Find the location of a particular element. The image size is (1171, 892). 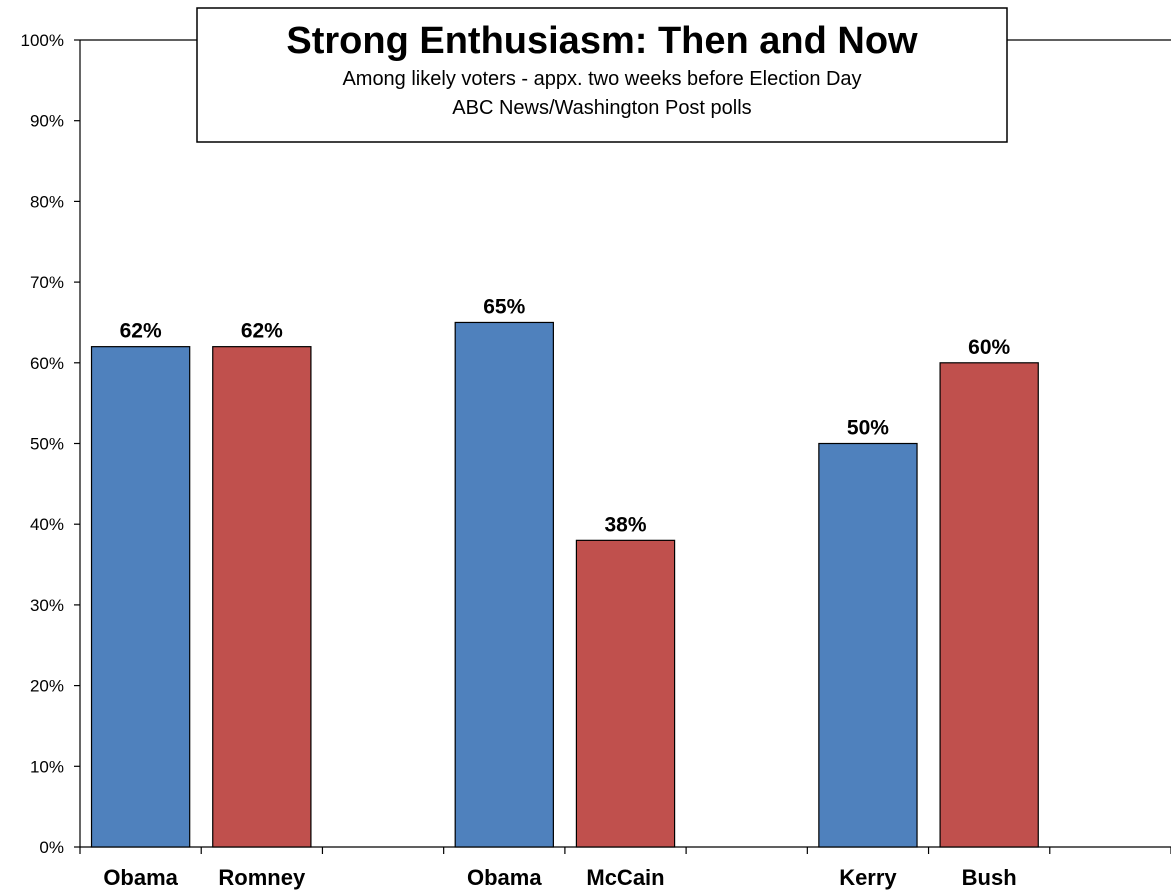

y-tick-label: 10% is located at coordinates (47, 766).